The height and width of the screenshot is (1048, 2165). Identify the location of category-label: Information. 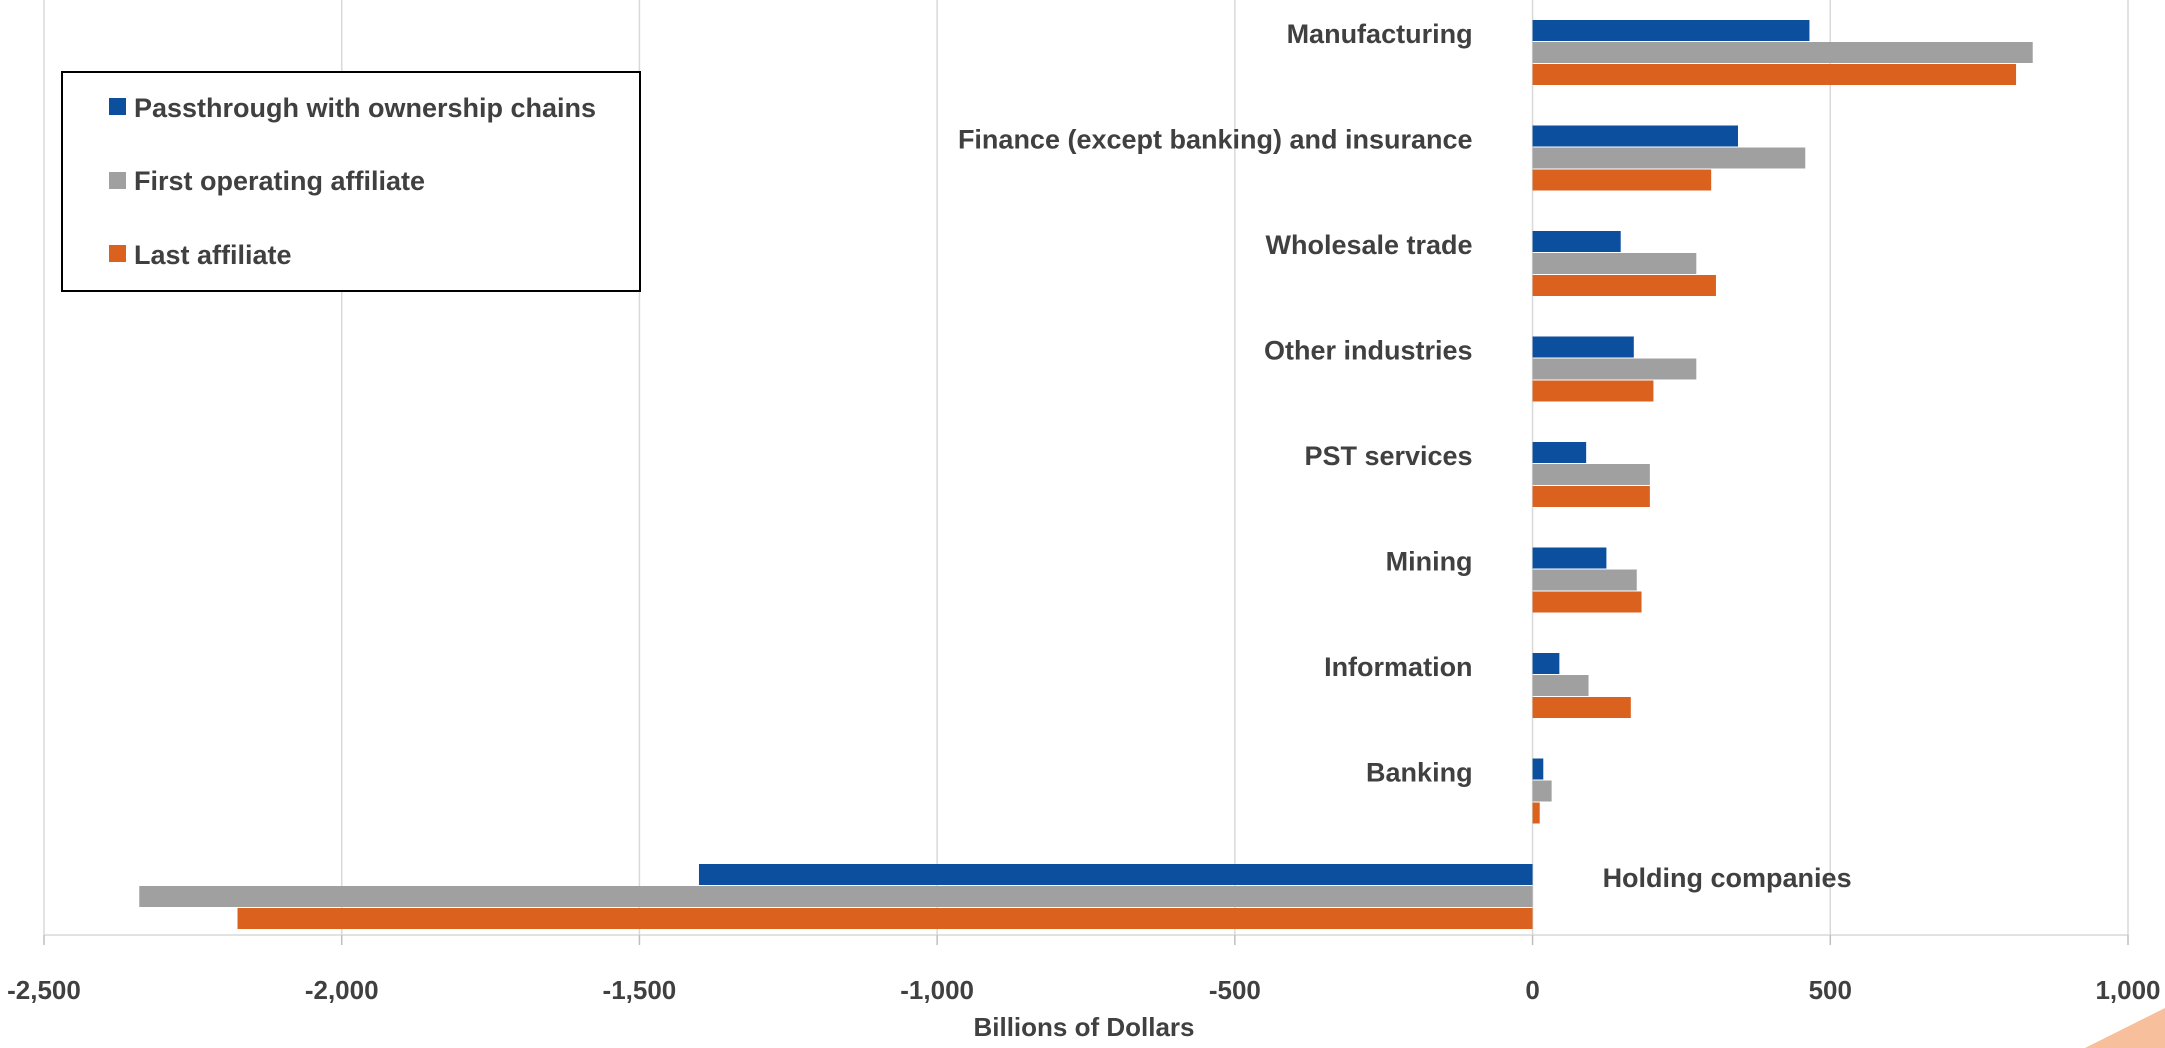
(1398, 667).